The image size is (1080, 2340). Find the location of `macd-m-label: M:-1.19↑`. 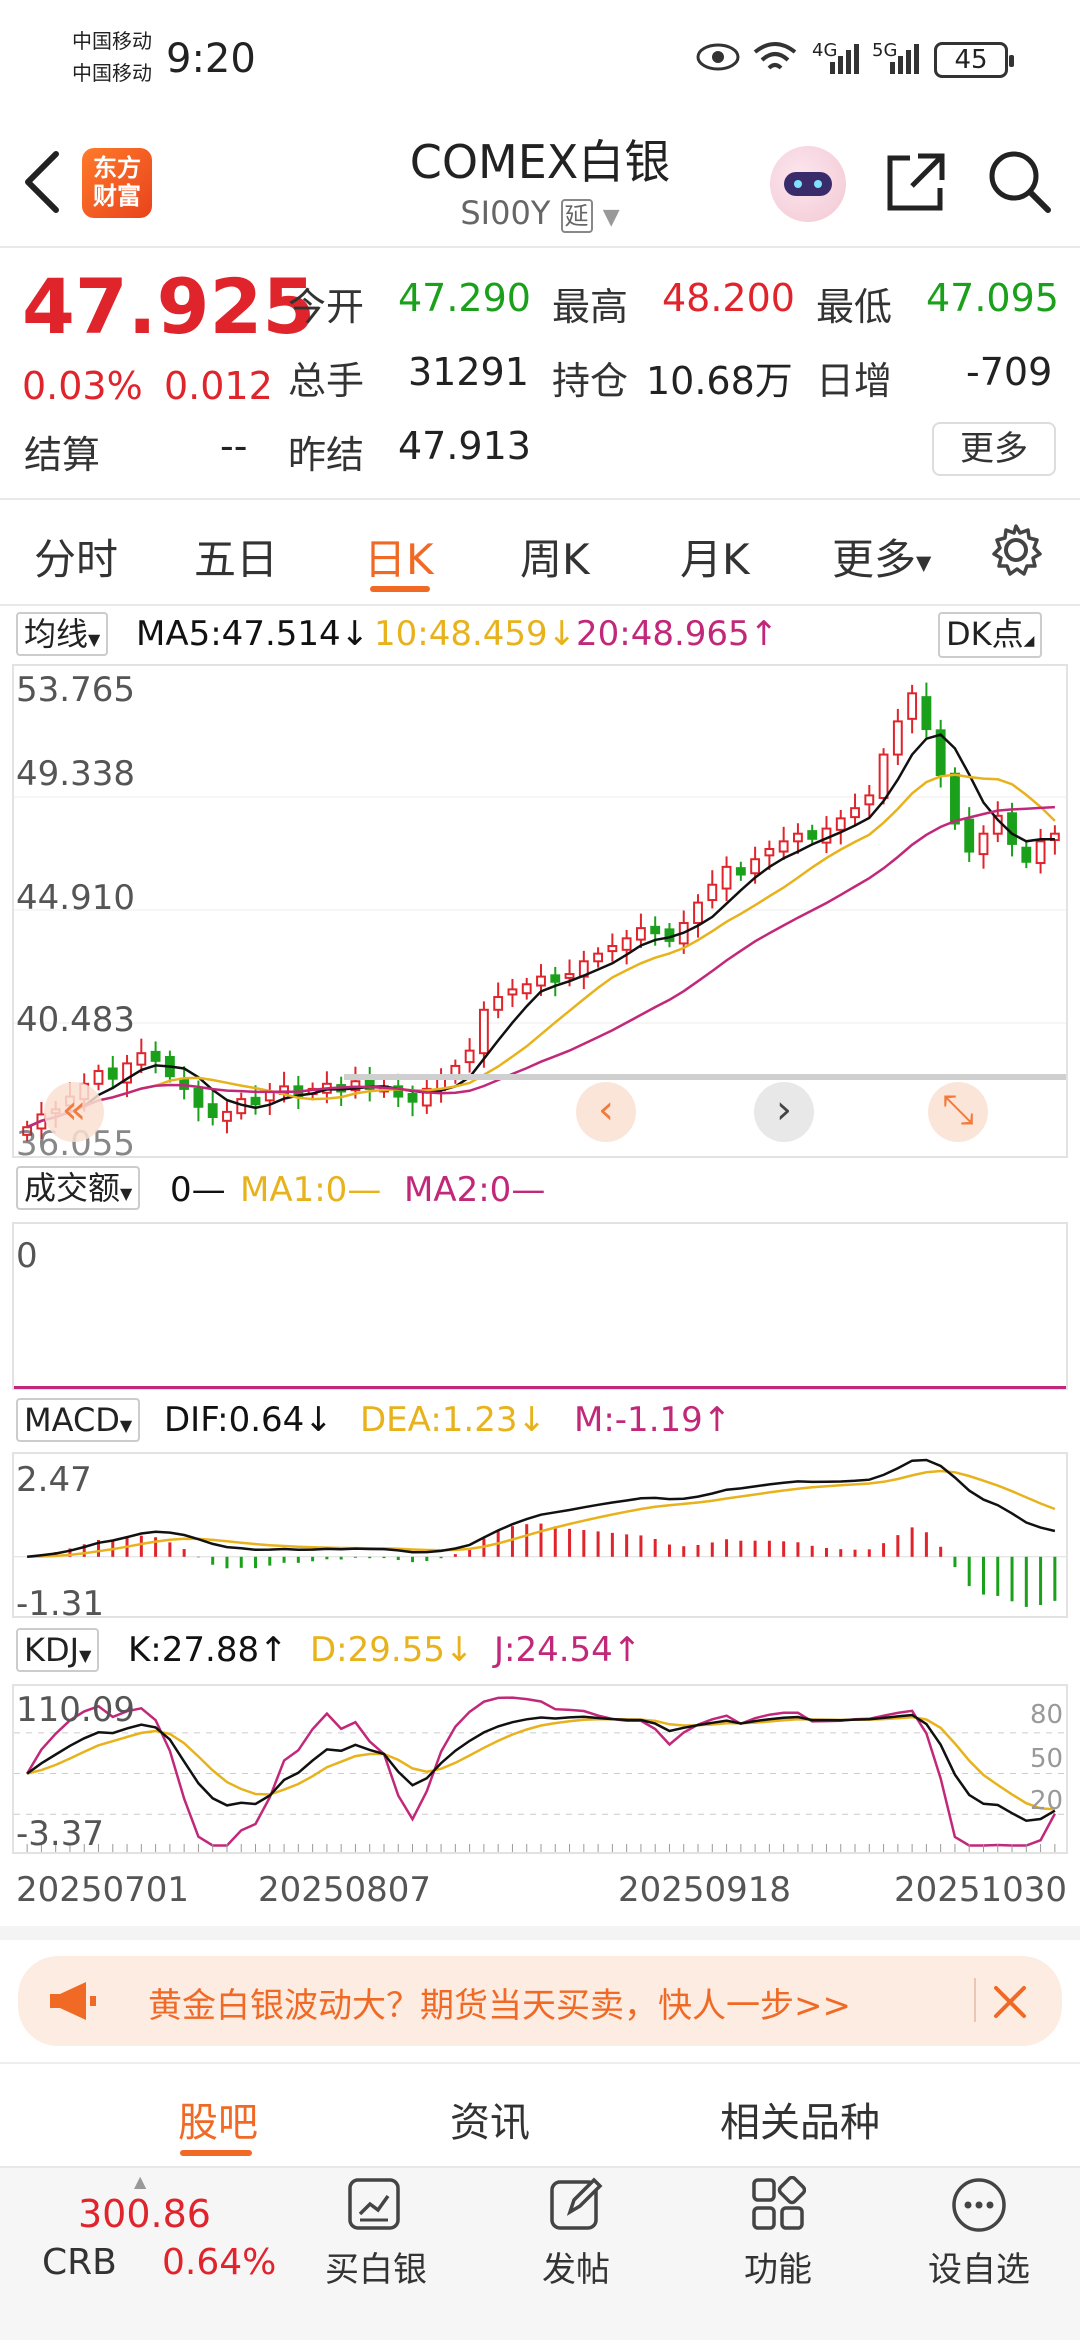

macd-m-label: M:-1.19↑ is located at coordinates (653, 1420).